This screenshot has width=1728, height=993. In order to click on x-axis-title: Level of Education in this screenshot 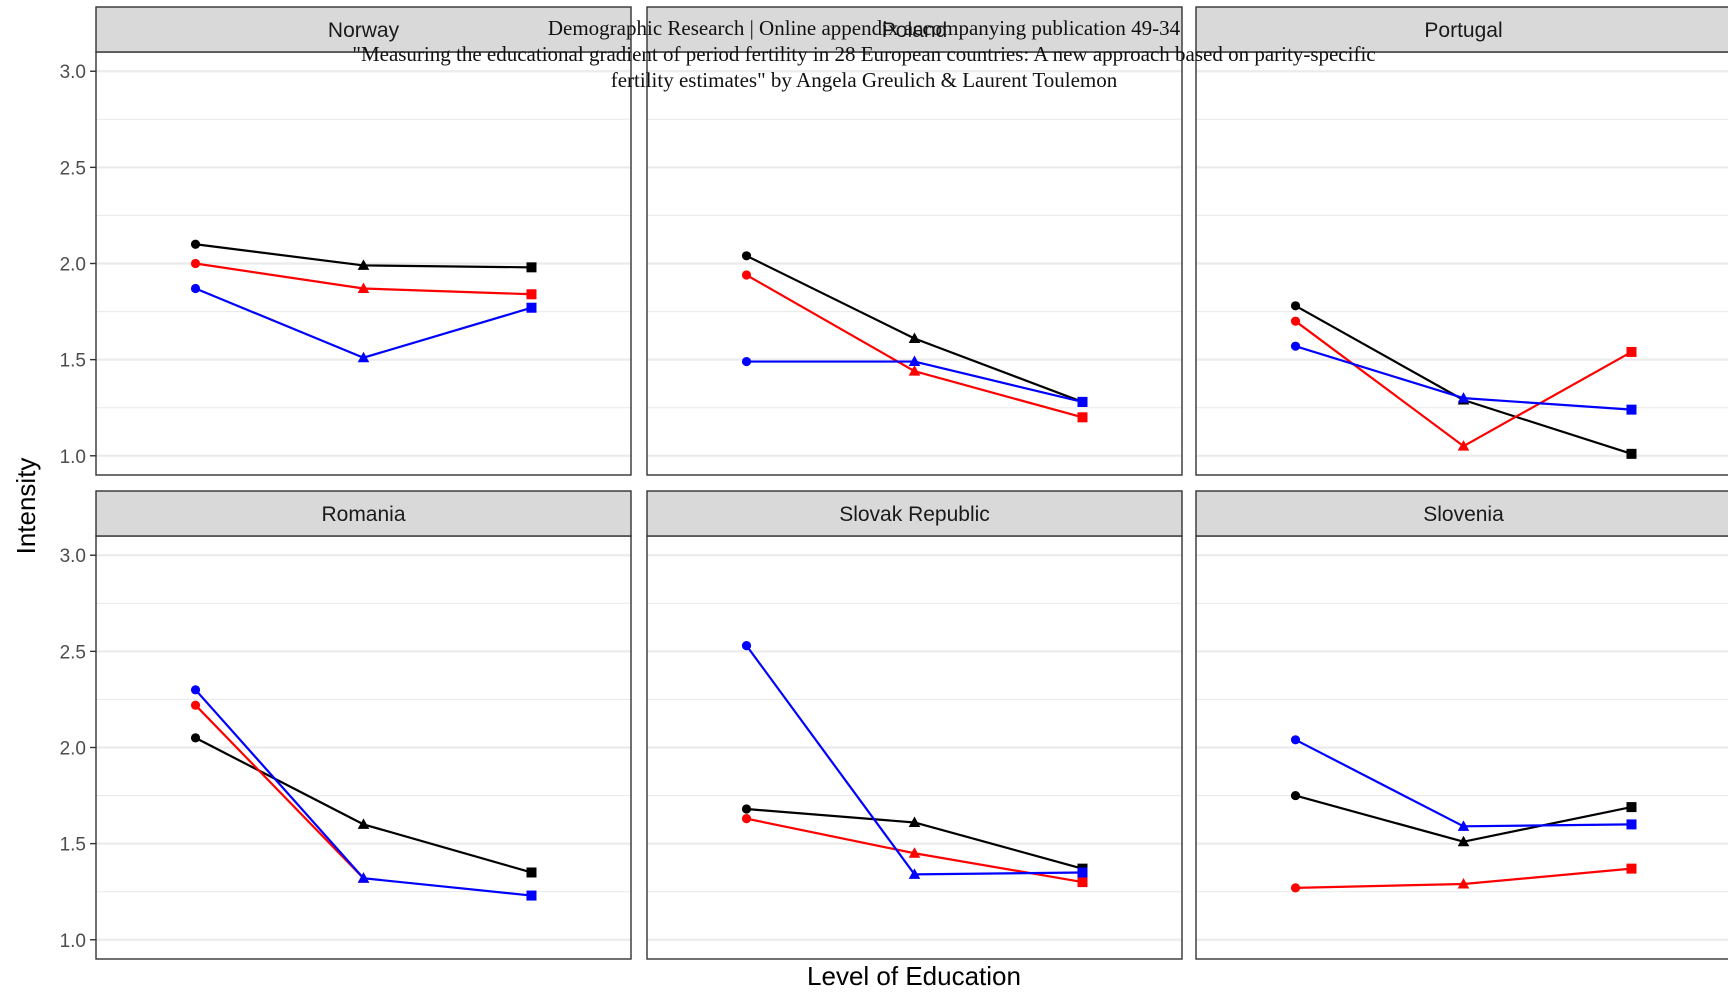, I will do `click(914, 976)`.